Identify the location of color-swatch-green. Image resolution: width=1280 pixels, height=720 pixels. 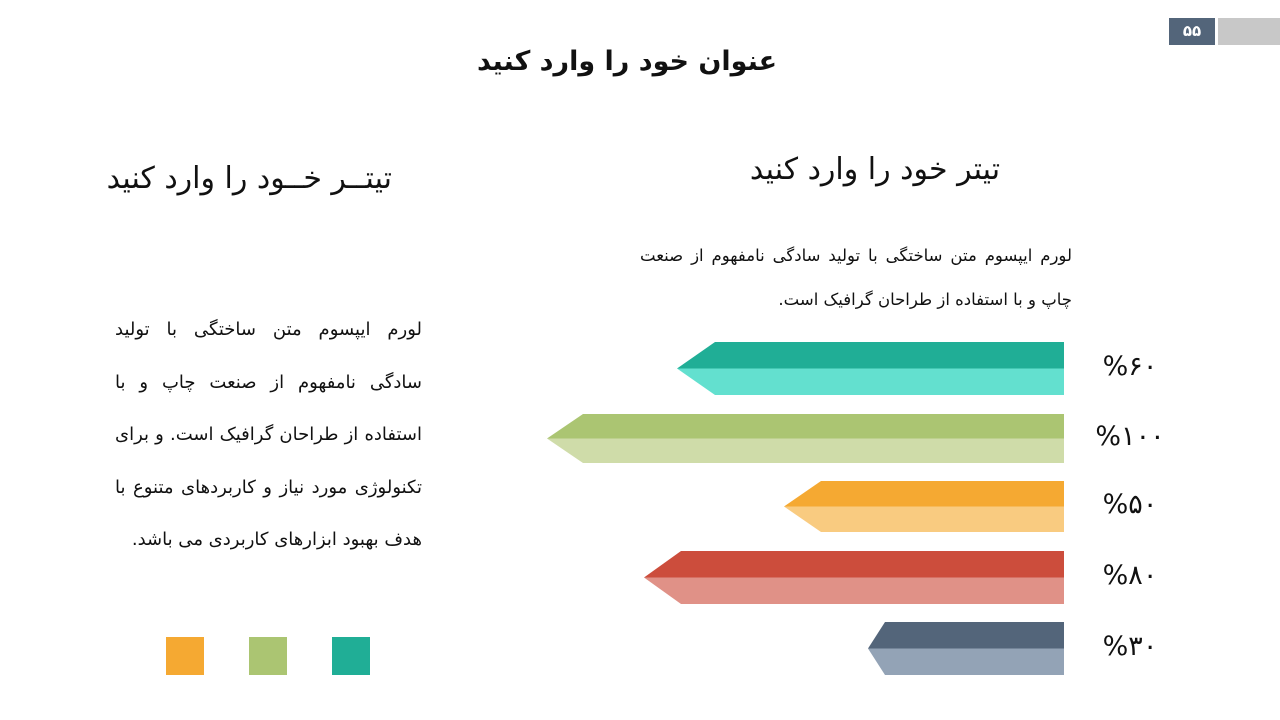
(268, 656).